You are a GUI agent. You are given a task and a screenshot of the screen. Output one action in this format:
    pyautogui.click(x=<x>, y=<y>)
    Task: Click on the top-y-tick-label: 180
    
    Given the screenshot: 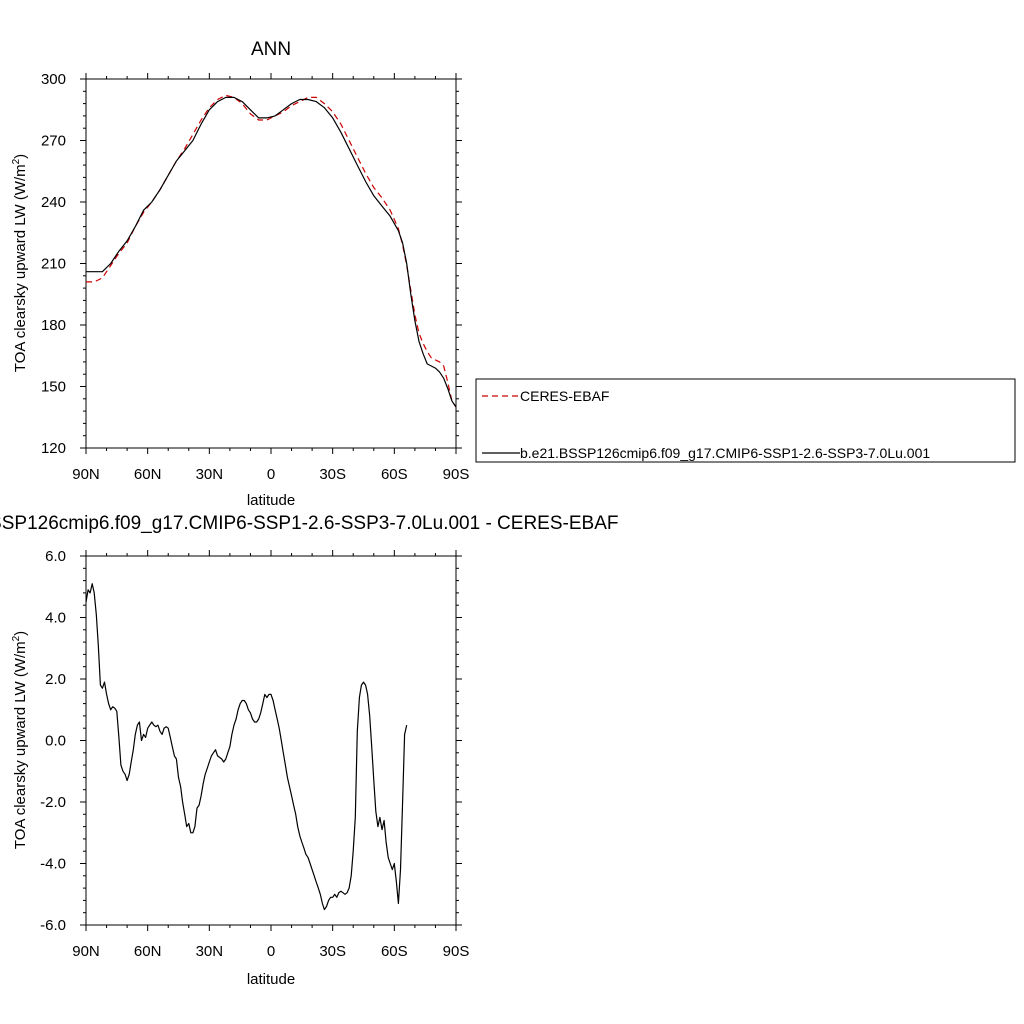 What is the action you would take?
    pyautogui.click(x=53, y=325)
    